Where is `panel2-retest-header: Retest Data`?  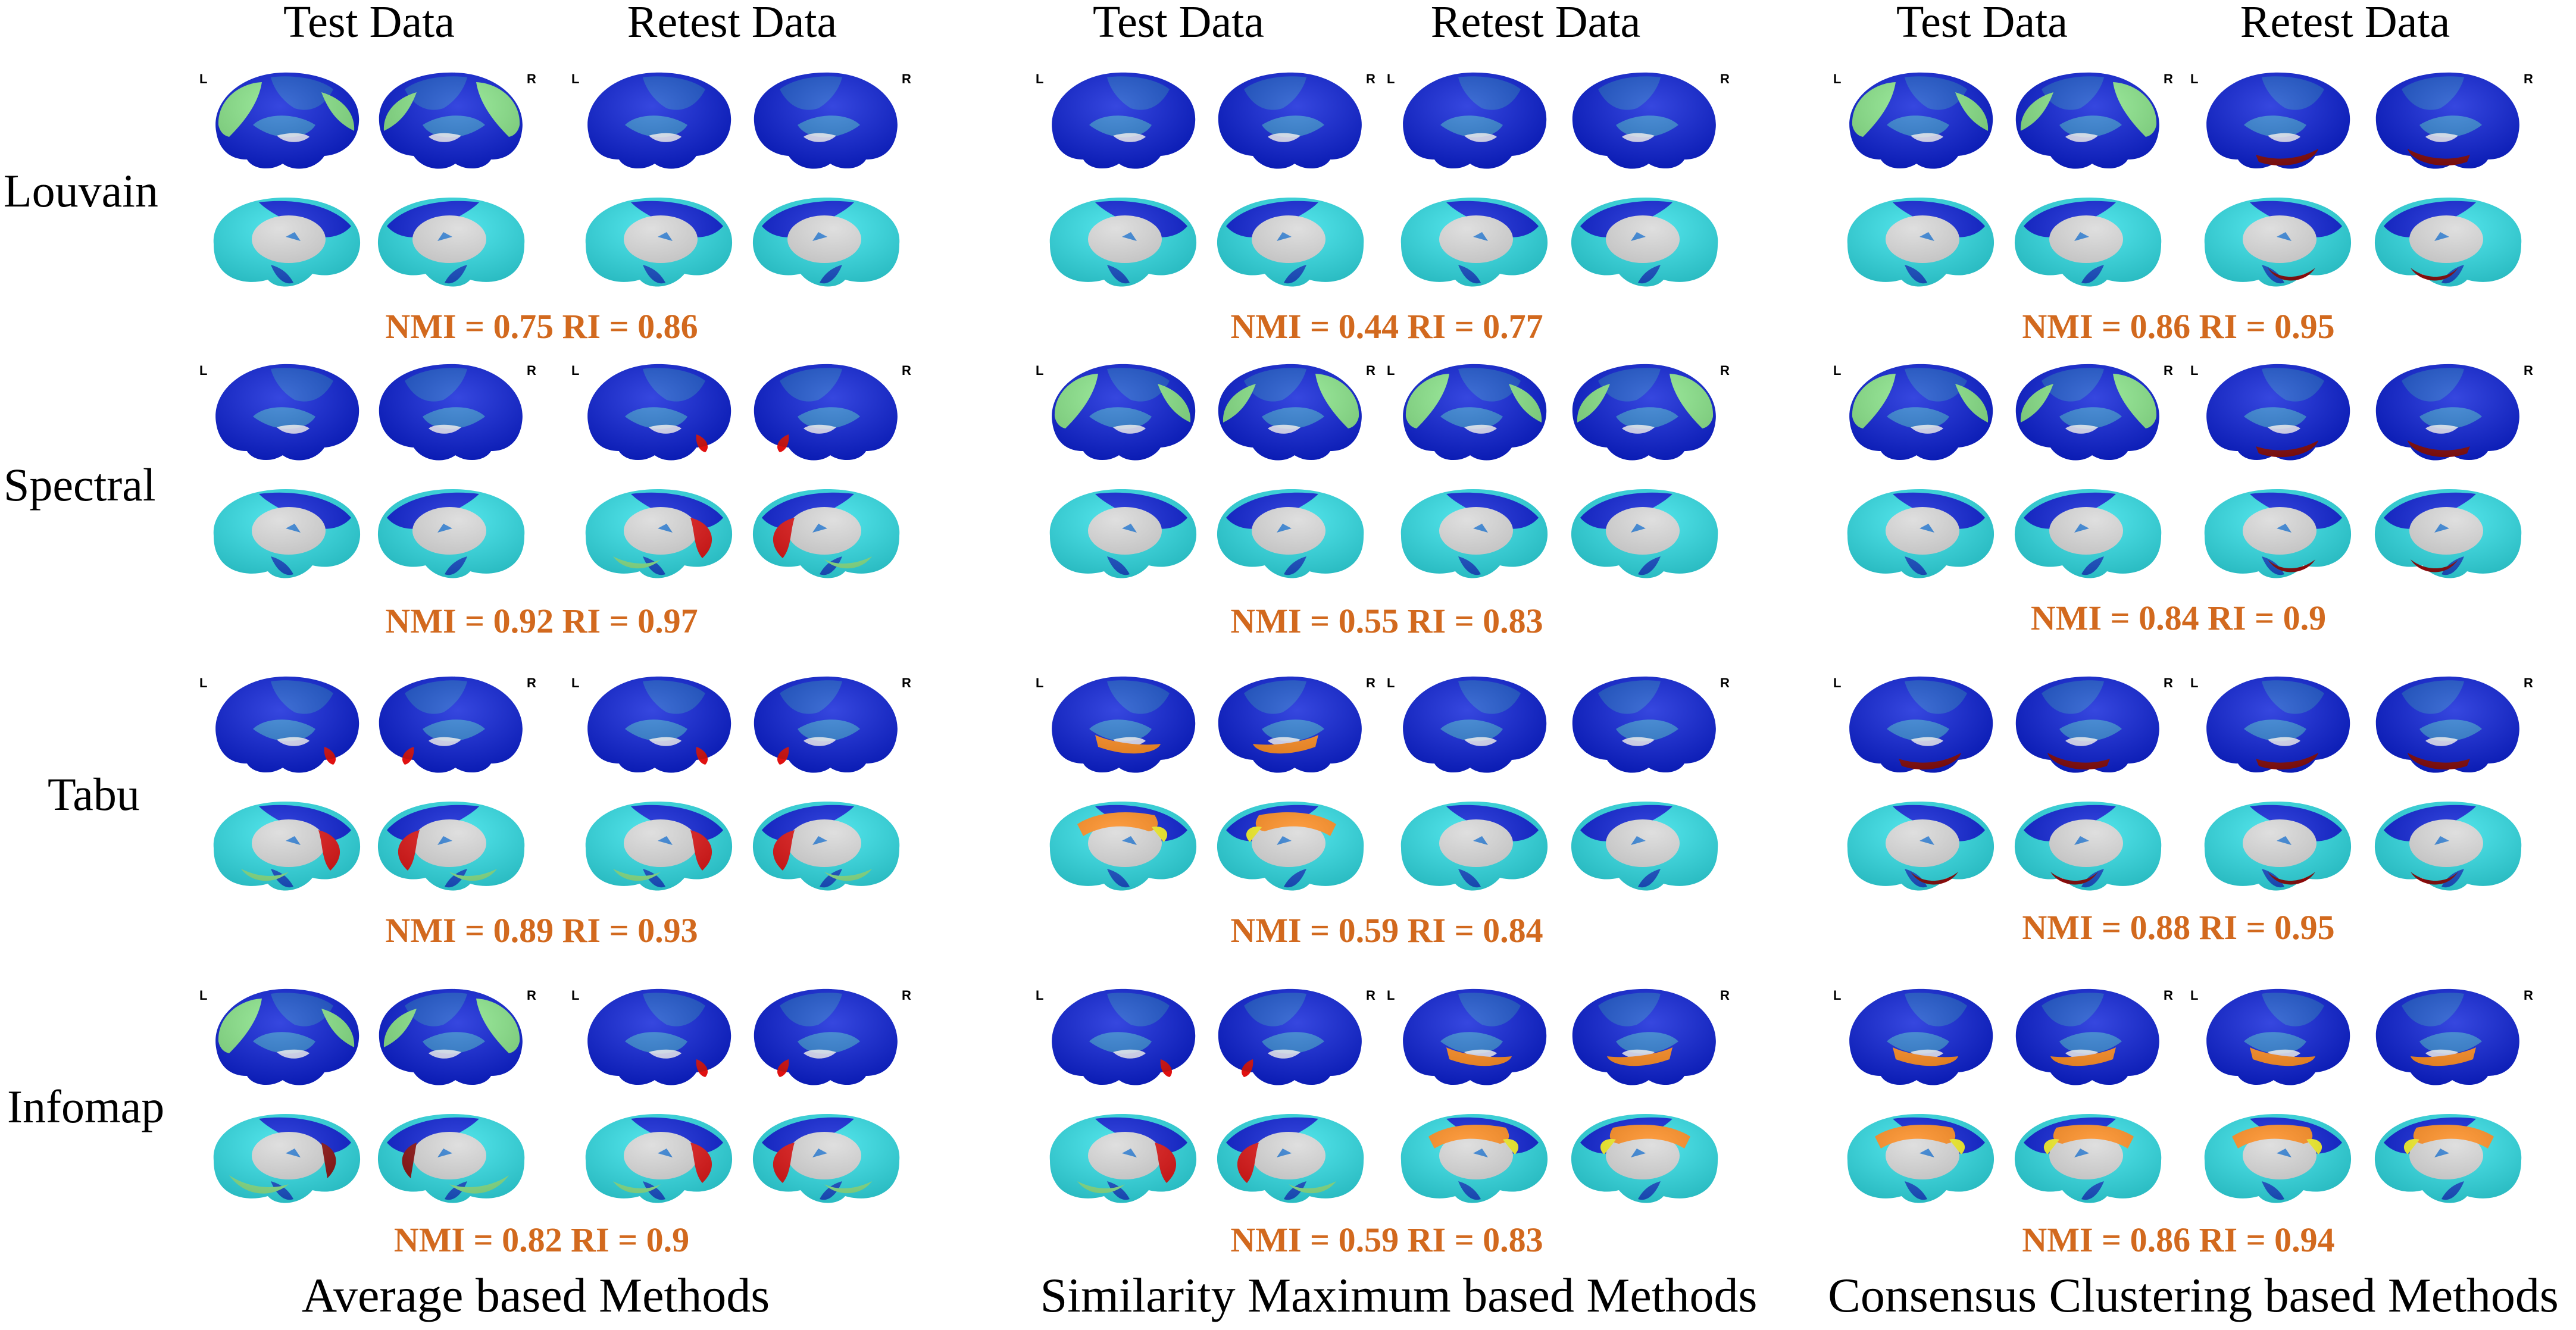 panel2-retest-header: Retest Data is located at coordinates (1535, 23).